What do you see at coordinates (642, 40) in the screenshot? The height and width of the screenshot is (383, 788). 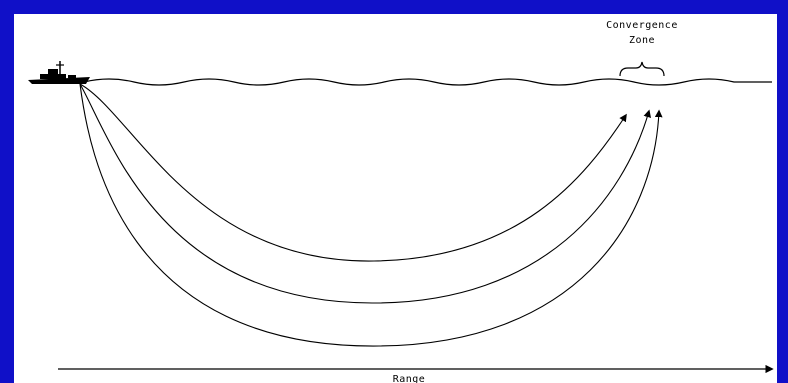 I see `convergence-zone-label-line2: Zone` at bounding box center [642, 40].